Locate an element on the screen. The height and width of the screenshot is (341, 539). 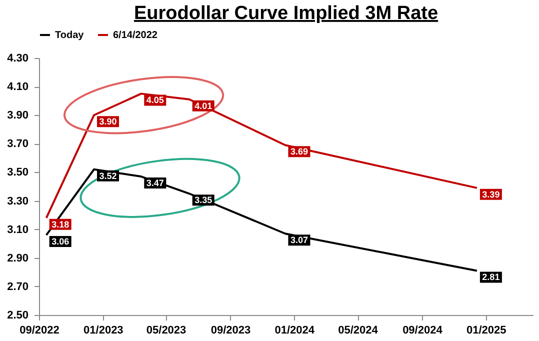
data-label: 3.47 is located at coordinates (155, 183).